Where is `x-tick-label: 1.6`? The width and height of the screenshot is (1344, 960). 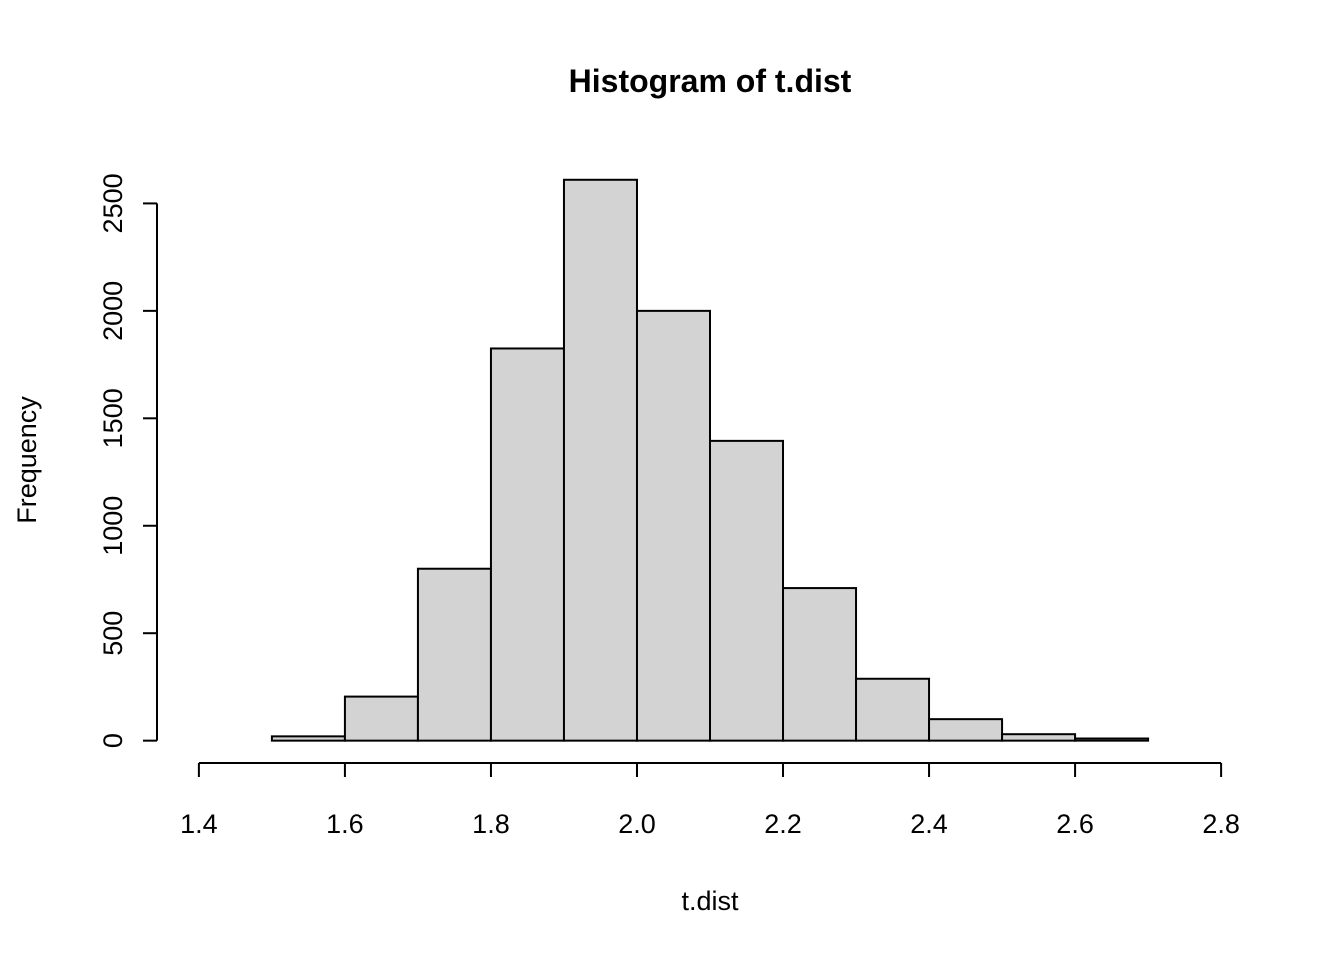 x-tick-label: 1.6 is located at coordinates (345, 824).